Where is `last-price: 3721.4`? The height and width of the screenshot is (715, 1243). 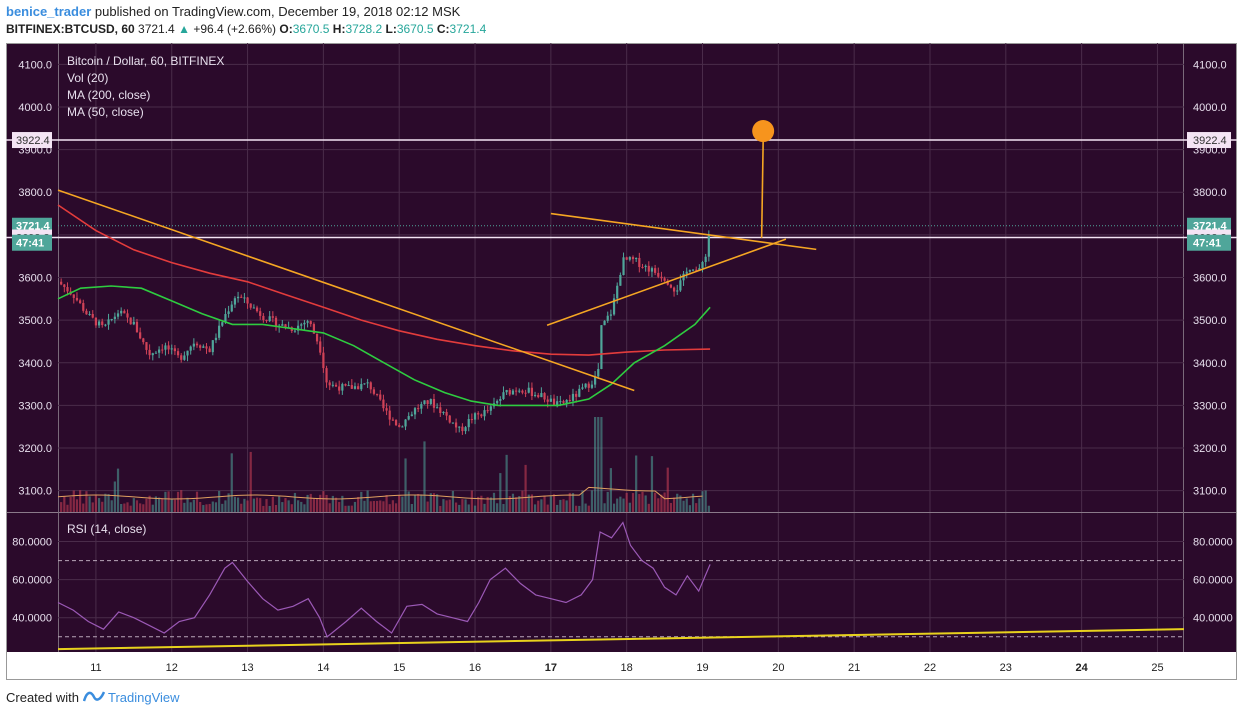
last-price: 3721.4 is located at coordinates (156, 29).